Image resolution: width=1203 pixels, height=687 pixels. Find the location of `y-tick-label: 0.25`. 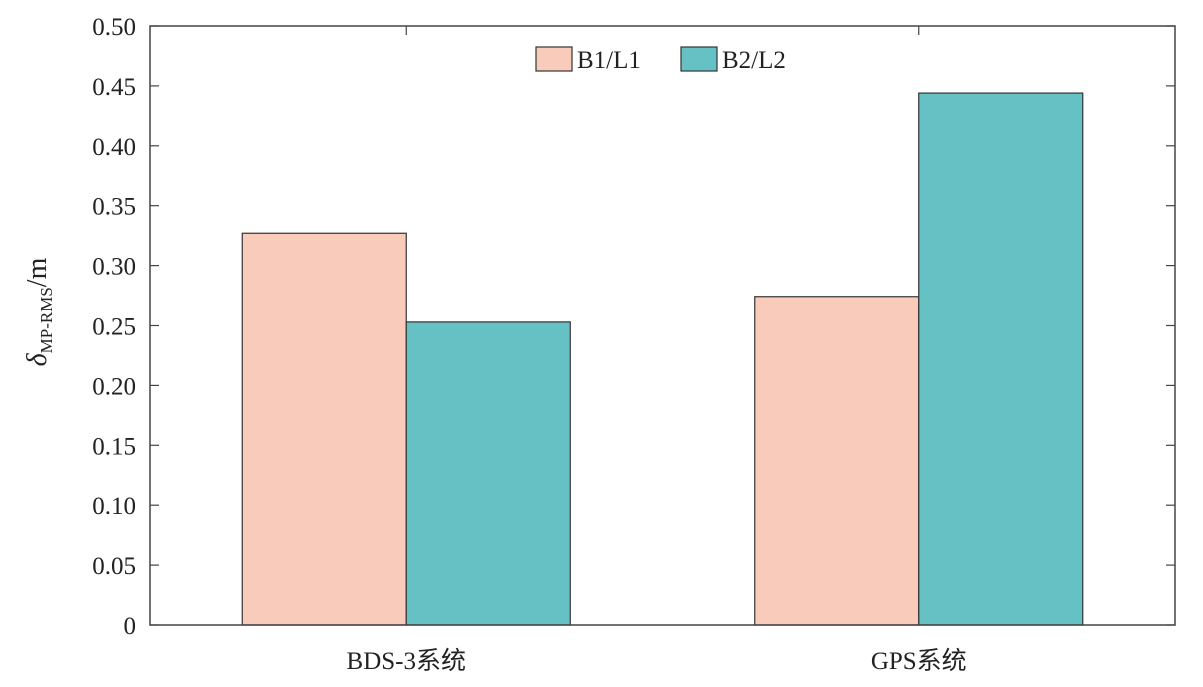

y-tick-label: 0.25 is located at coordinates (114, 327).